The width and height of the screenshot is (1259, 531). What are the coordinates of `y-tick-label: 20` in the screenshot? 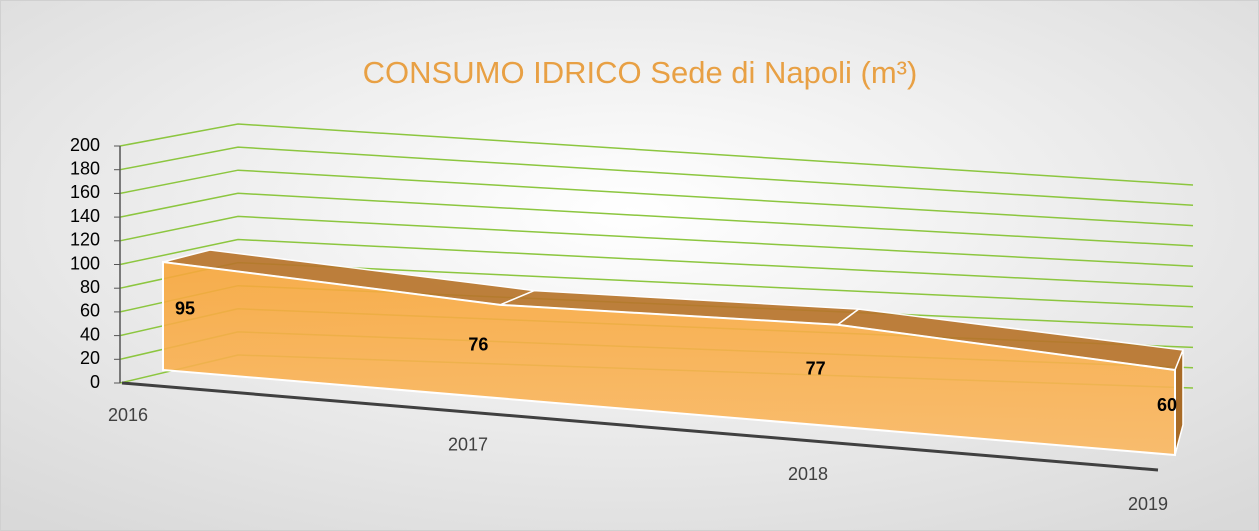 It's located at (90, 358).